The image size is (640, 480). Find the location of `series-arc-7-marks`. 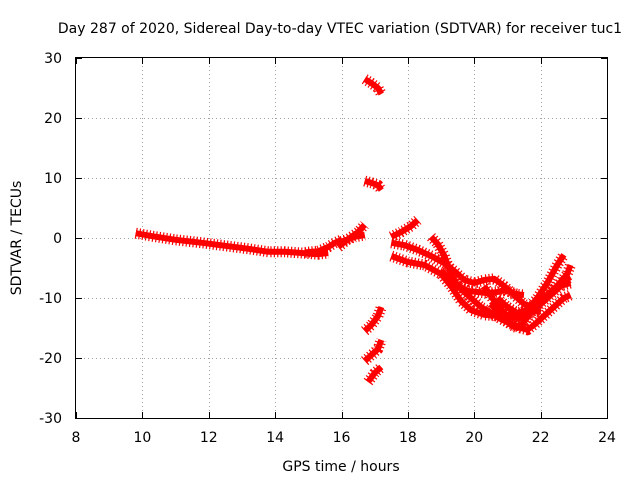

series-arc-7-marks is located at coordinates (374, 320).